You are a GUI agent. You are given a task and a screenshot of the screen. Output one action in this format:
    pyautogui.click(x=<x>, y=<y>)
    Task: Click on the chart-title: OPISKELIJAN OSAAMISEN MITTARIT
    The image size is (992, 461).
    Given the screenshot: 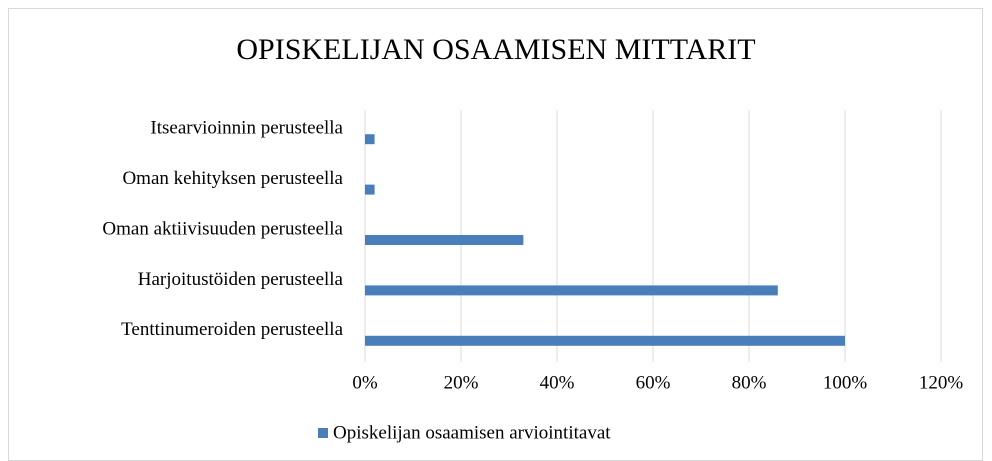 What is the action you would take?
    pyautogui.click(x=495, y=49)
    